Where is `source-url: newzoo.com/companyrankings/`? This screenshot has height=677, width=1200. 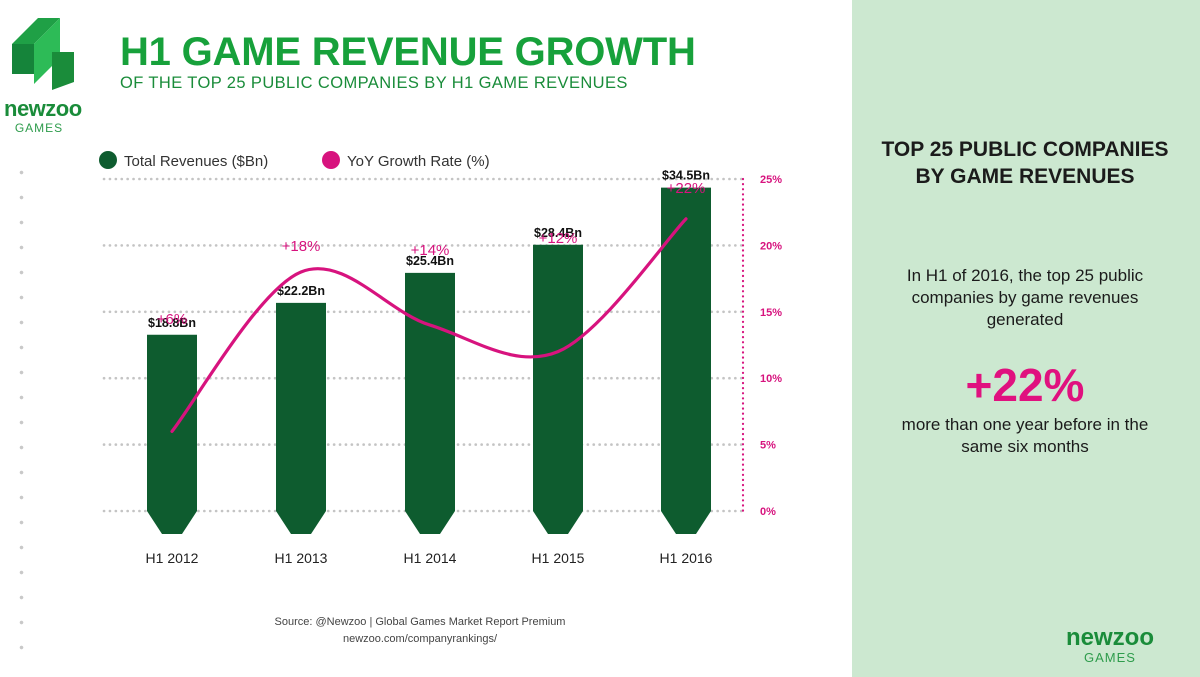
source-url: newzoo.com/companyrankings/ is located at coordinates (420, 639).